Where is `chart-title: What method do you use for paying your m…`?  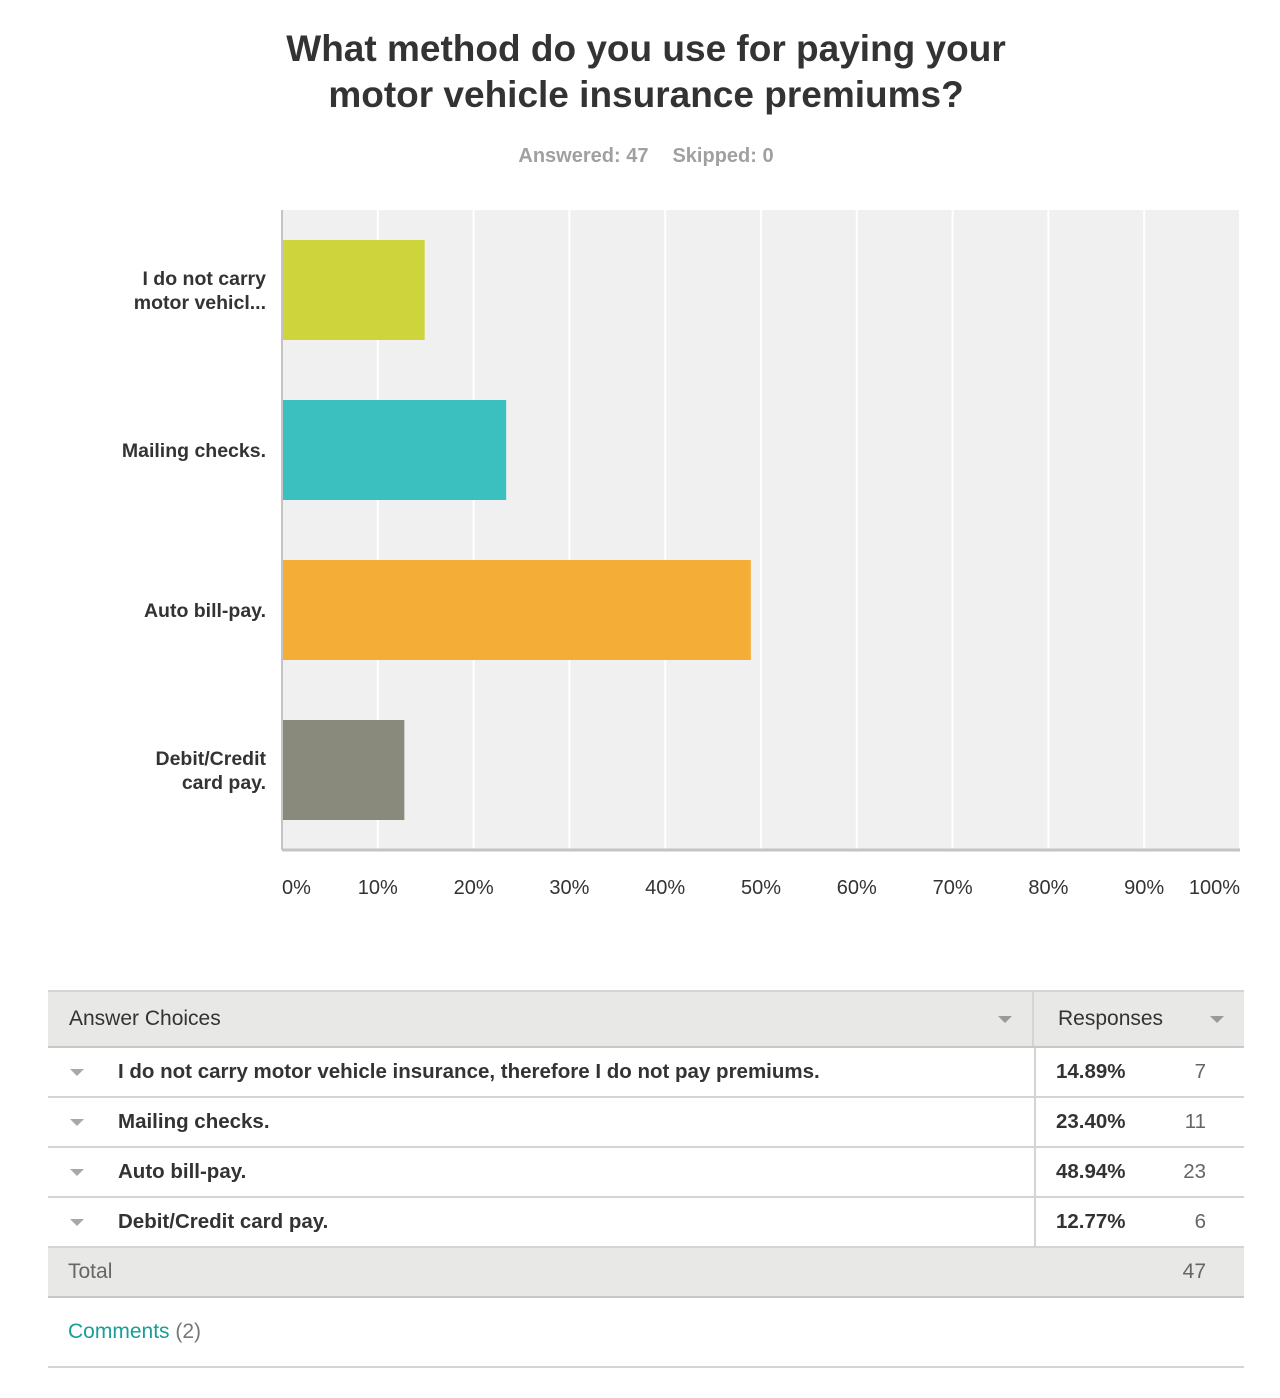
chart-title: What method do you use for paying your m… is located at coordinates (640, 72).